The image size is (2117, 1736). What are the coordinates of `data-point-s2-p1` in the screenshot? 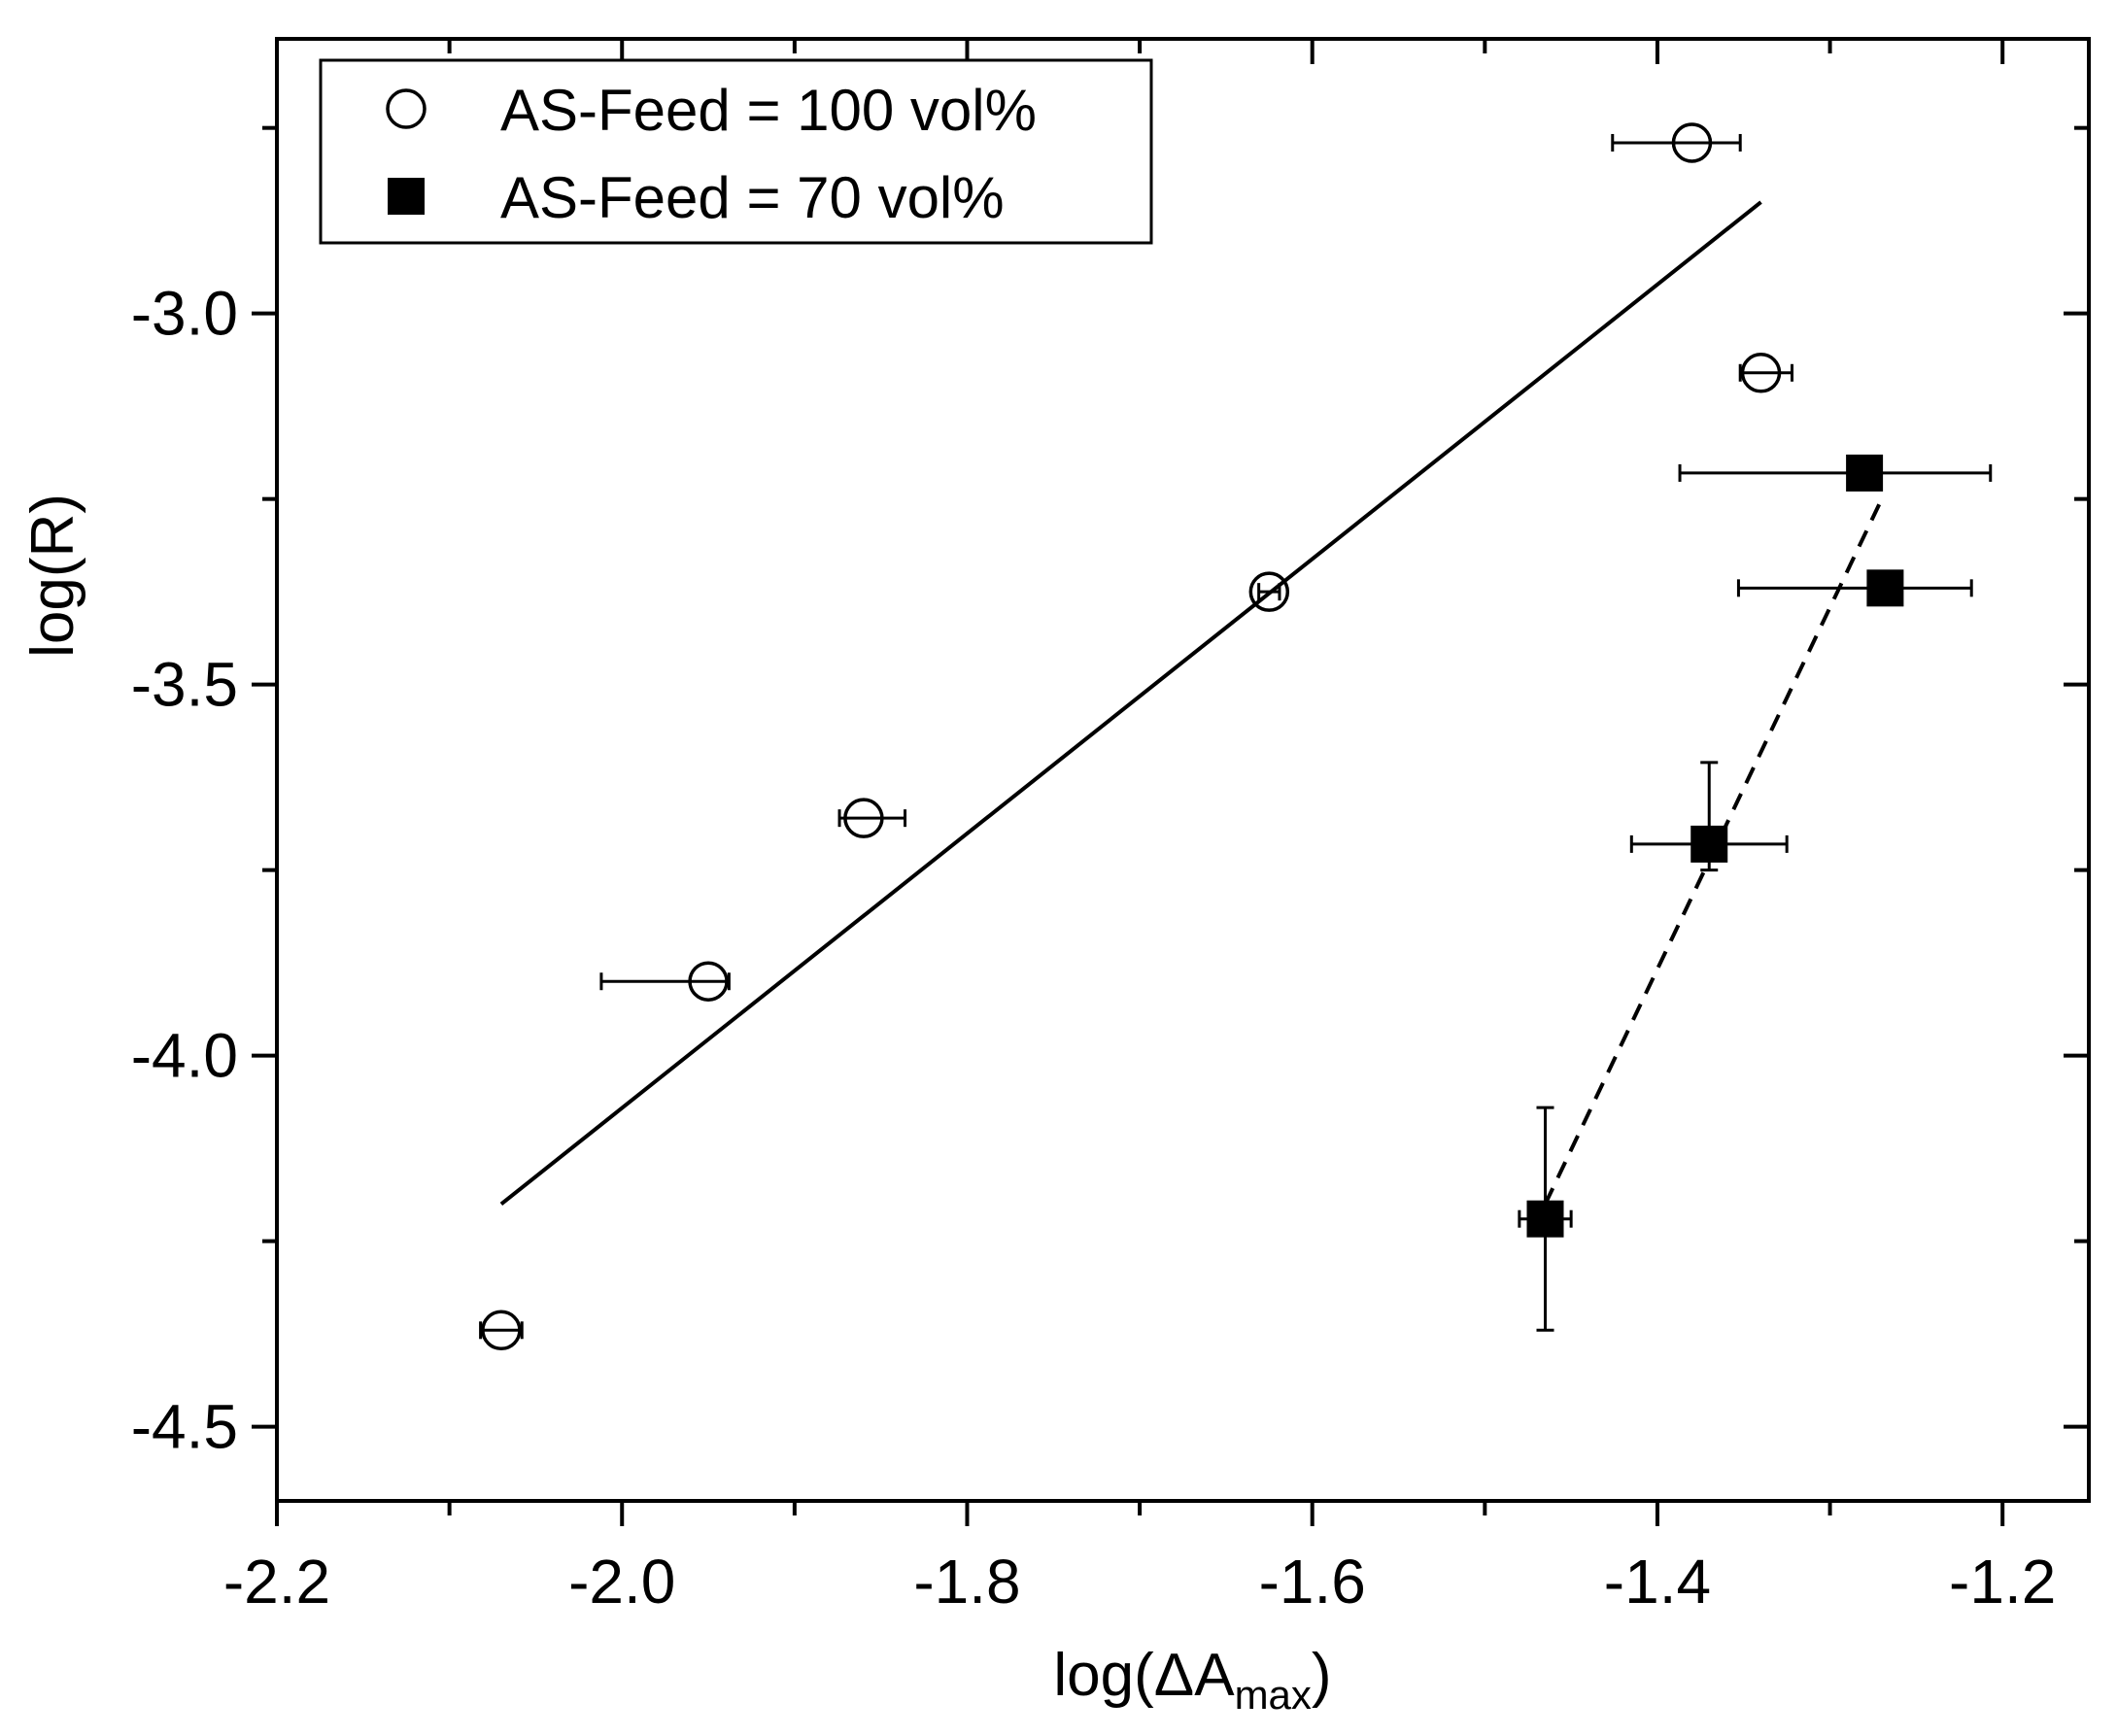 It's located at (1545, 1219).